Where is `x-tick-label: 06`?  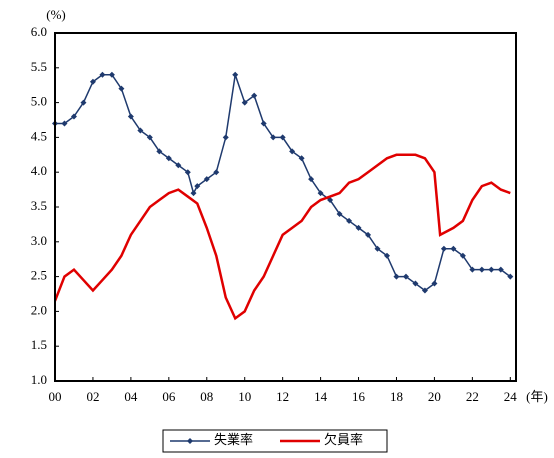 x-tick-label: 06 is located at coordinates (169, 396).